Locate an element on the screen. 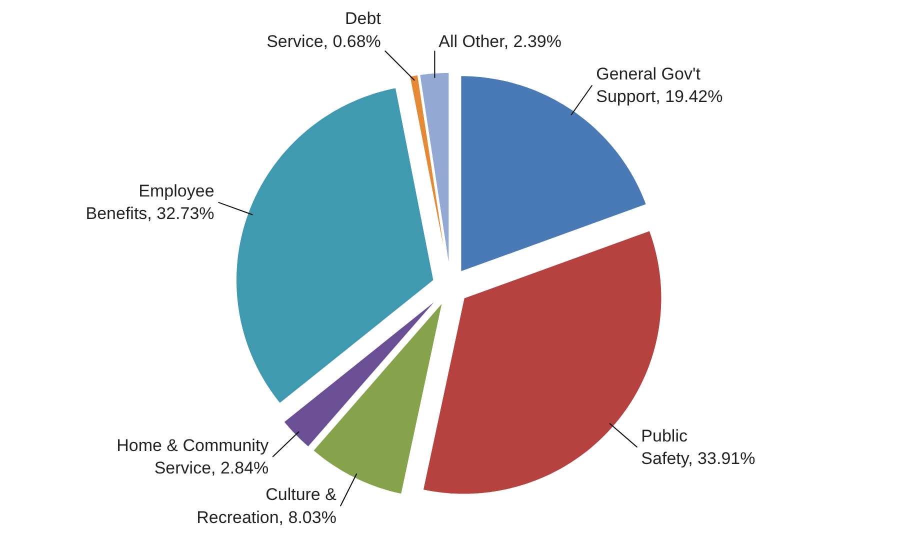  slice-label: Debt Service, 0.68% is located at coordinates (324, 29).